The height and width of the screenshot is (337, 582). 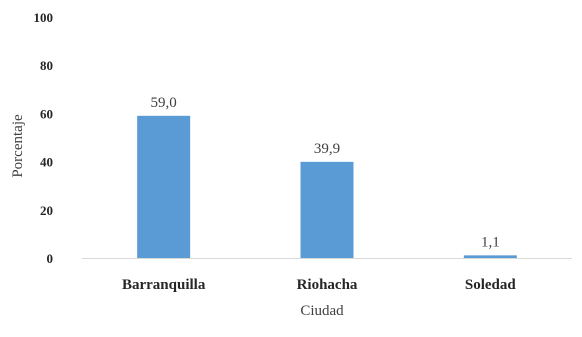 I want to click on x-tick-label: Soledad, so click(x=491, y=285).